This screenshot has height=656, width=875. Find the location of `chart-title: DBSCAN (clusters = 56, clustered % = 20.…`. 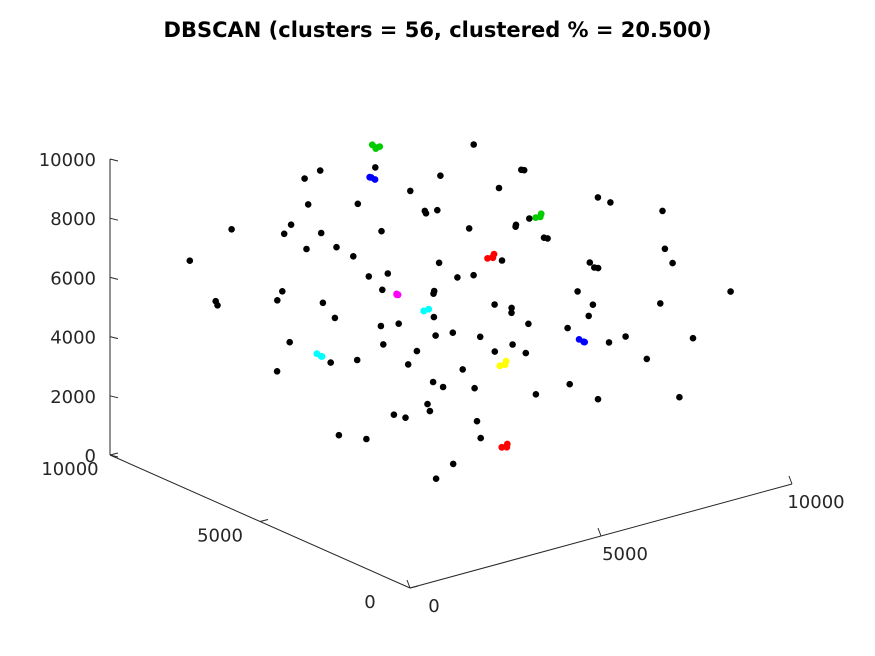

chart-title: DBSCAN (clusters = 56, clustered % = 20.… is located at coordinates (437, 30).